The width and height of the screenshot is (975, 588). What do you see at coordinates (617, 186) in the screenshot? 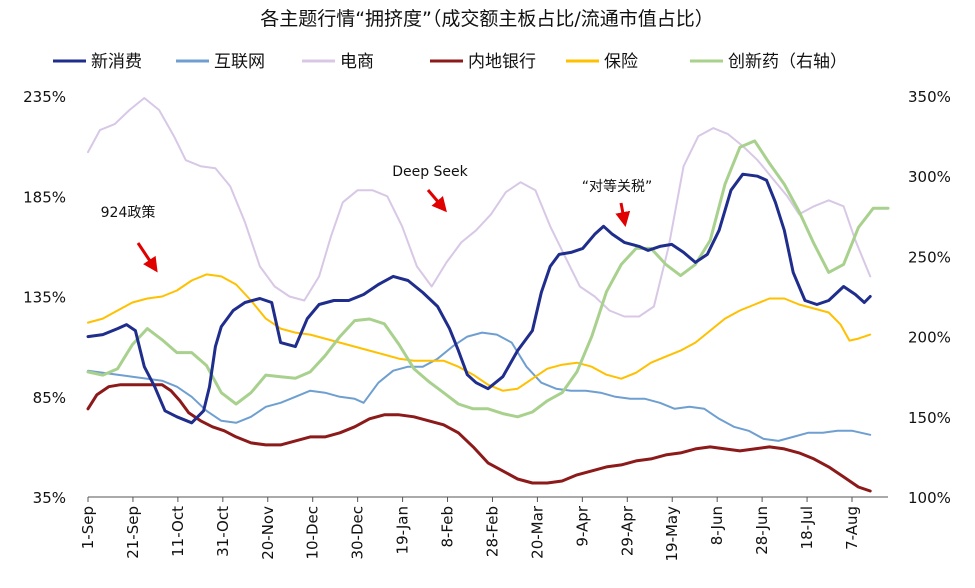
I see `annotation-tariff: “对等关税”` at bounding box center [617, 186].